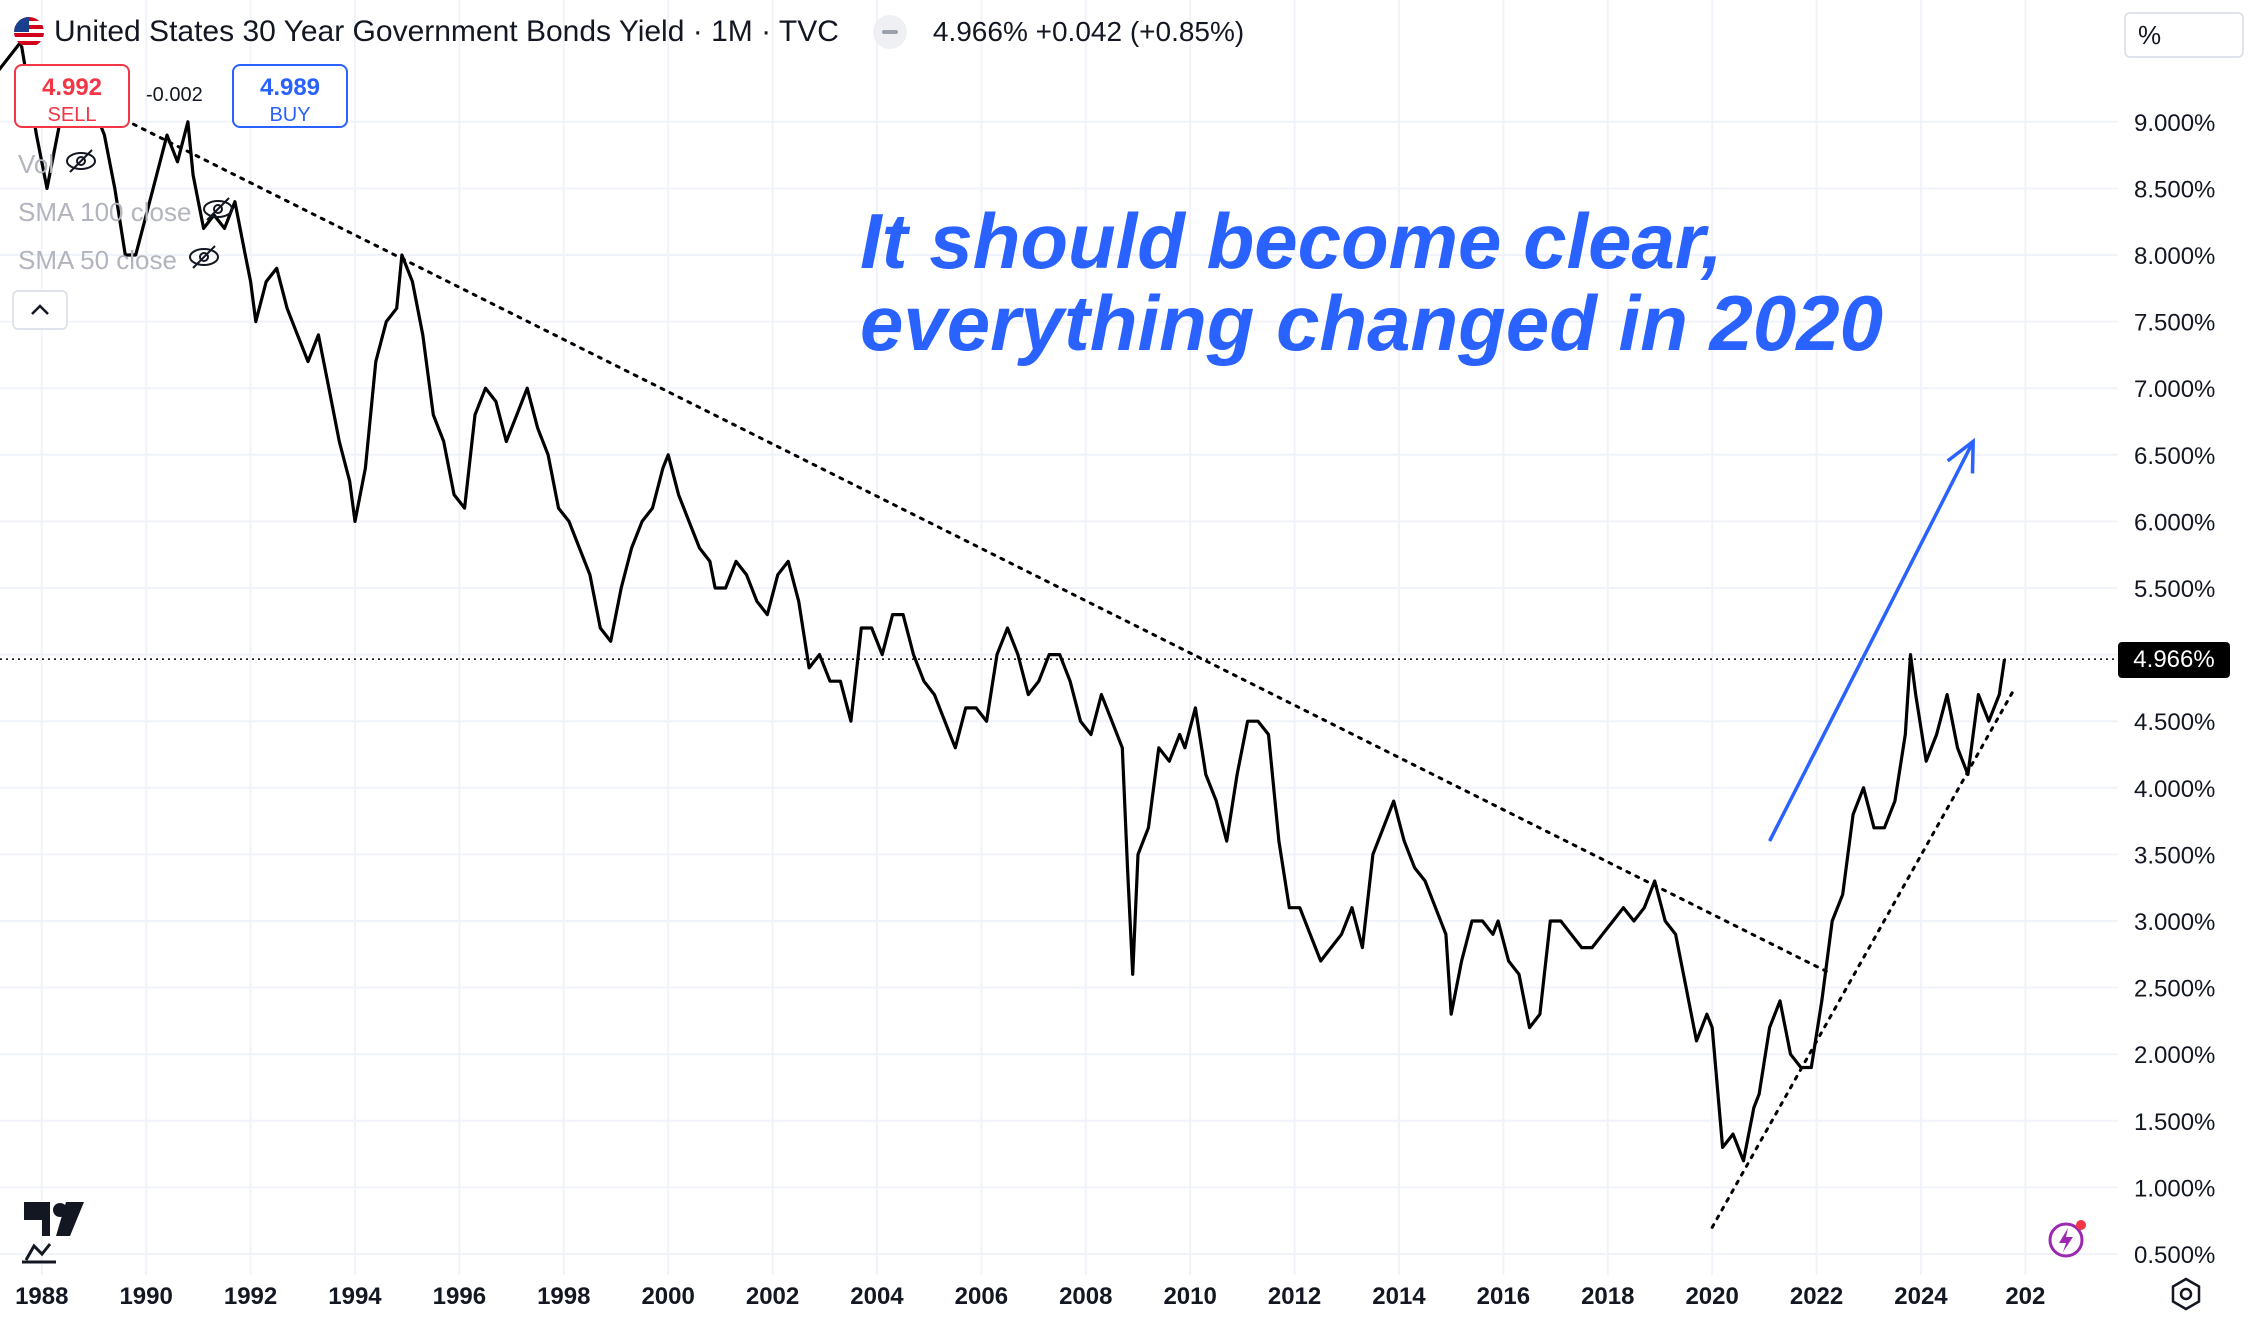  What do you see at coordinates (1863, 957) in the screenshot?
I see `uptrend-line` at bounding box center [1863, 957].